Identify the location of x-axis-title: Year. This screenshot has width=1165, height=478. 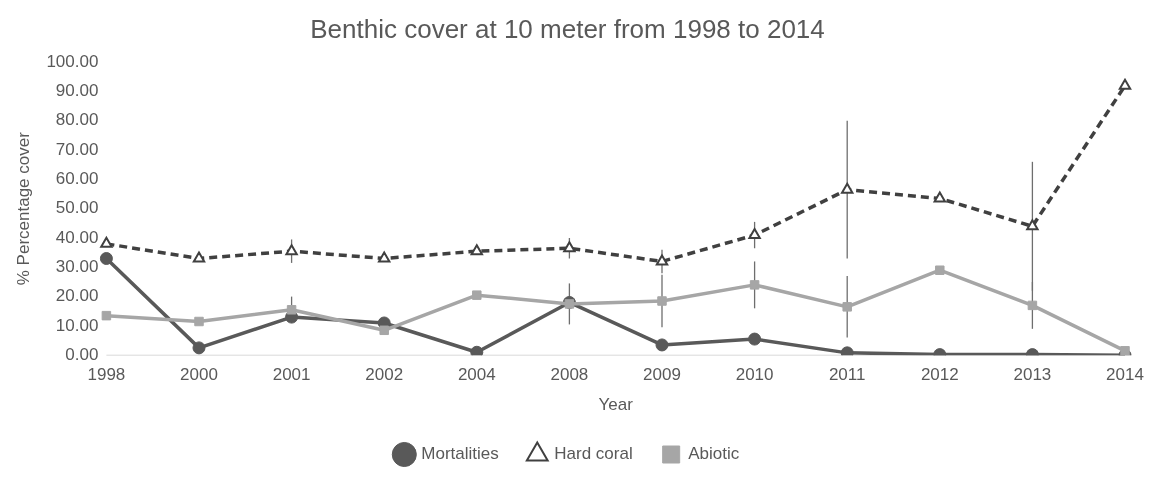
(616, 405).